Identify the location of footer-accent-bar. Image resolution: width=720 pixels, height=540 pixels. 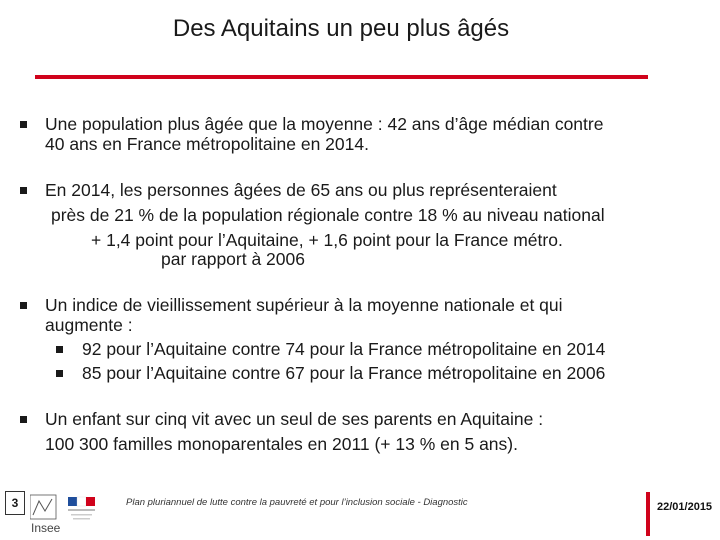
(648, 514).